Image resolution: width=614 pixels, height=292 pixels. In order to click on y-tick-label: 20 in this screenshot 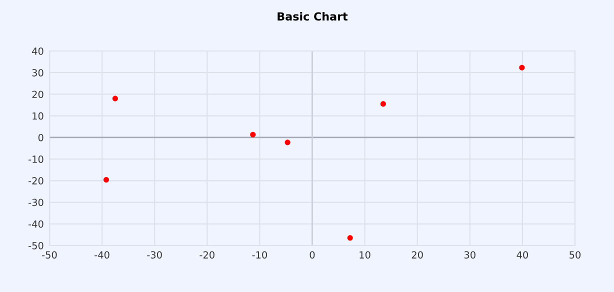, I will do `click(38, 94)`.